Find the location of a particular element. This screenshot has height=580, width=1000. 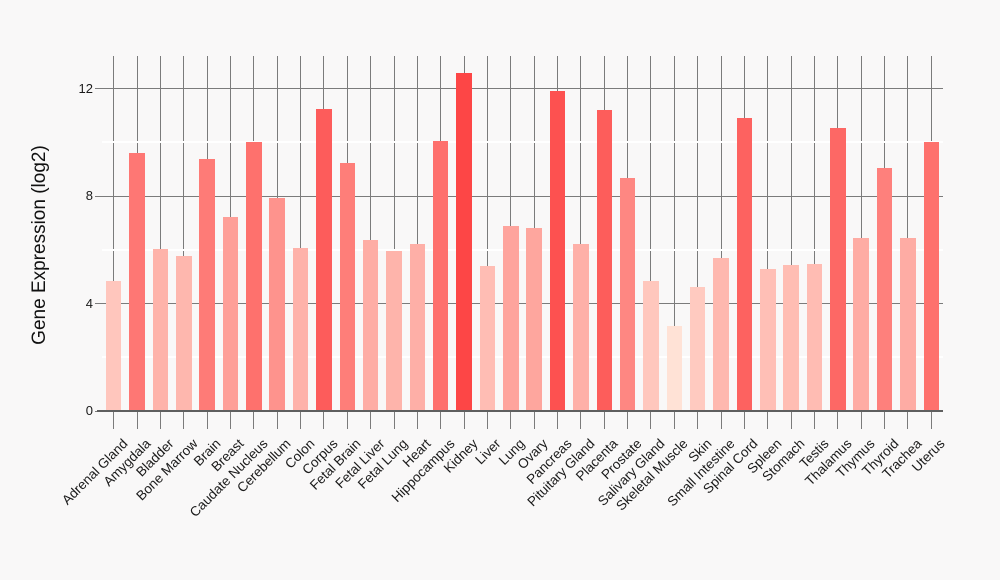

bar-heart is located at coordinates (417, 327).